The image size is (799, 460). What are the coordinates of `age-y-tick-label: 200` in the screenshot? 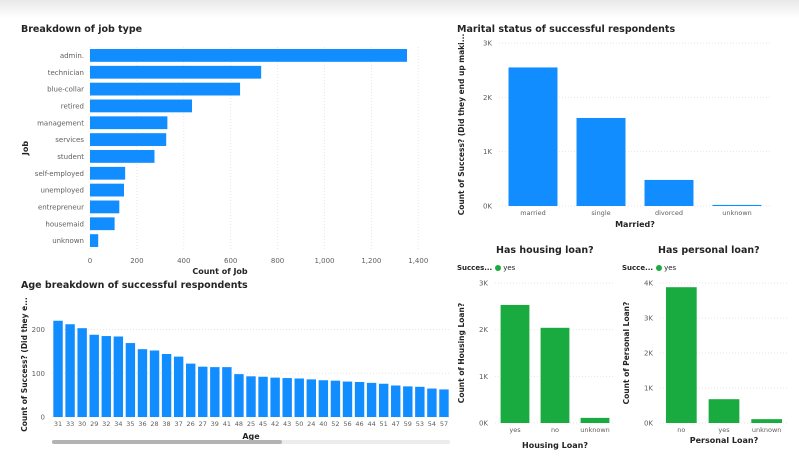 It's located at (38, 330).